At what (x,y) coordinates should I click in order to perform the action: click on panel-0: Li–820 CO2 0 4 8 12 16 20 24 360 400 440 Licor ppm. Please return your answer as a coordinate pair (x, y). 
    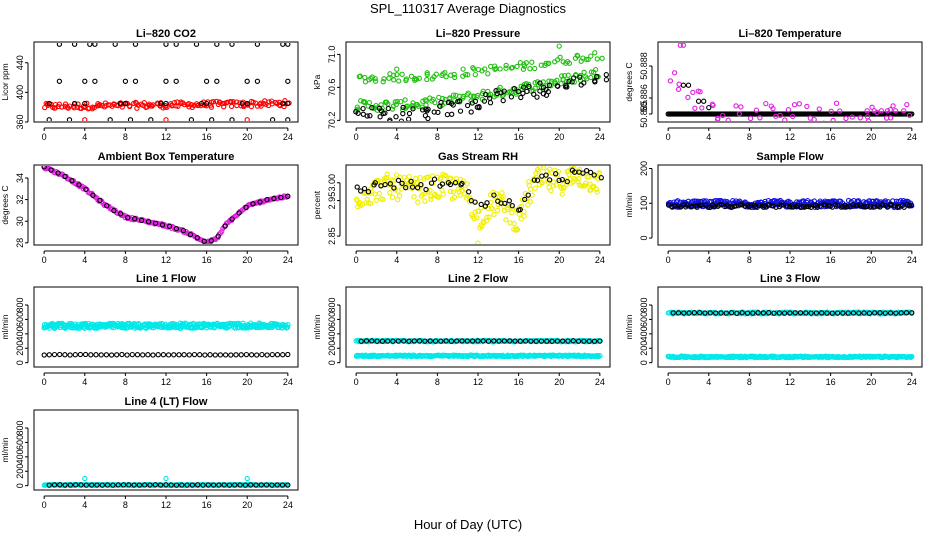
    Looking at the image, I should click on (149, 85).